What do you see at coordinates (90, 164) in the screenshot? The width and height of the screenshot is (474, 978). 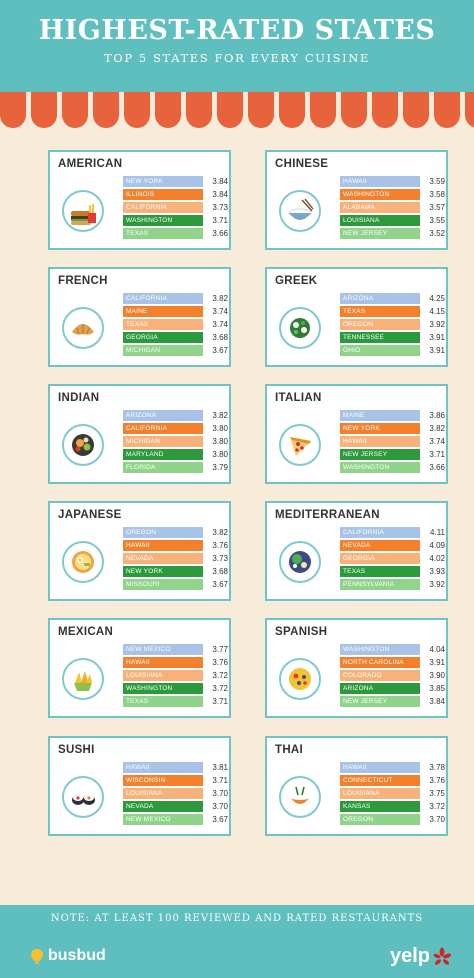 I see `cuisine-name: AMERICAN` at bounding box center [90, 164].